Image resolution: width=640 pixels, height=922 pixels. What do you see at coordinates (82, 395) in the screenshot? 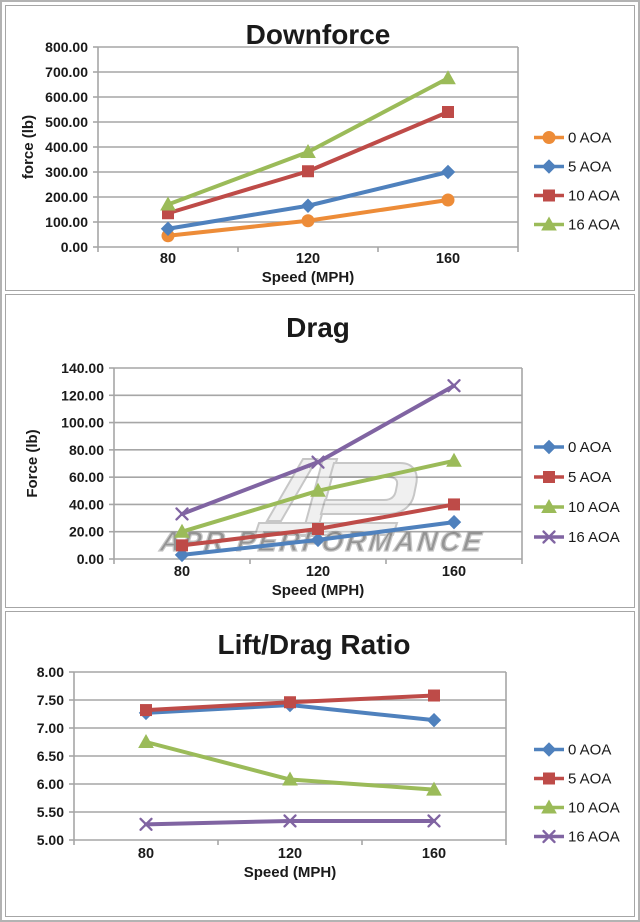
I see `y-tick-label: 120.00` at bounding box center [82, 395].